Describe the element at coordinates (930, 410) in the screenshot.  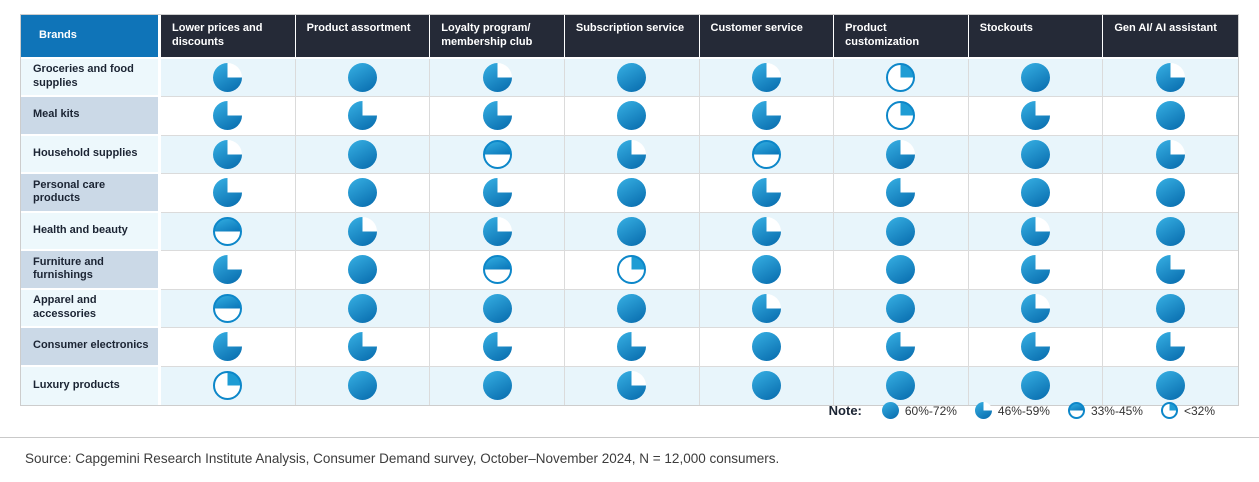
I see `legend-item-label: 60%-72%` at that location.